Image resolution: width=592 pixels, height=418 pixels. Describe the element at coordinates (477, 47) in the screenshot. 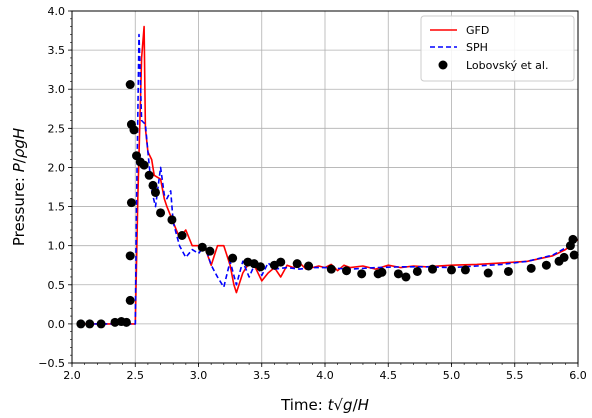

I see `legend-sph-label: SPH` at that location.